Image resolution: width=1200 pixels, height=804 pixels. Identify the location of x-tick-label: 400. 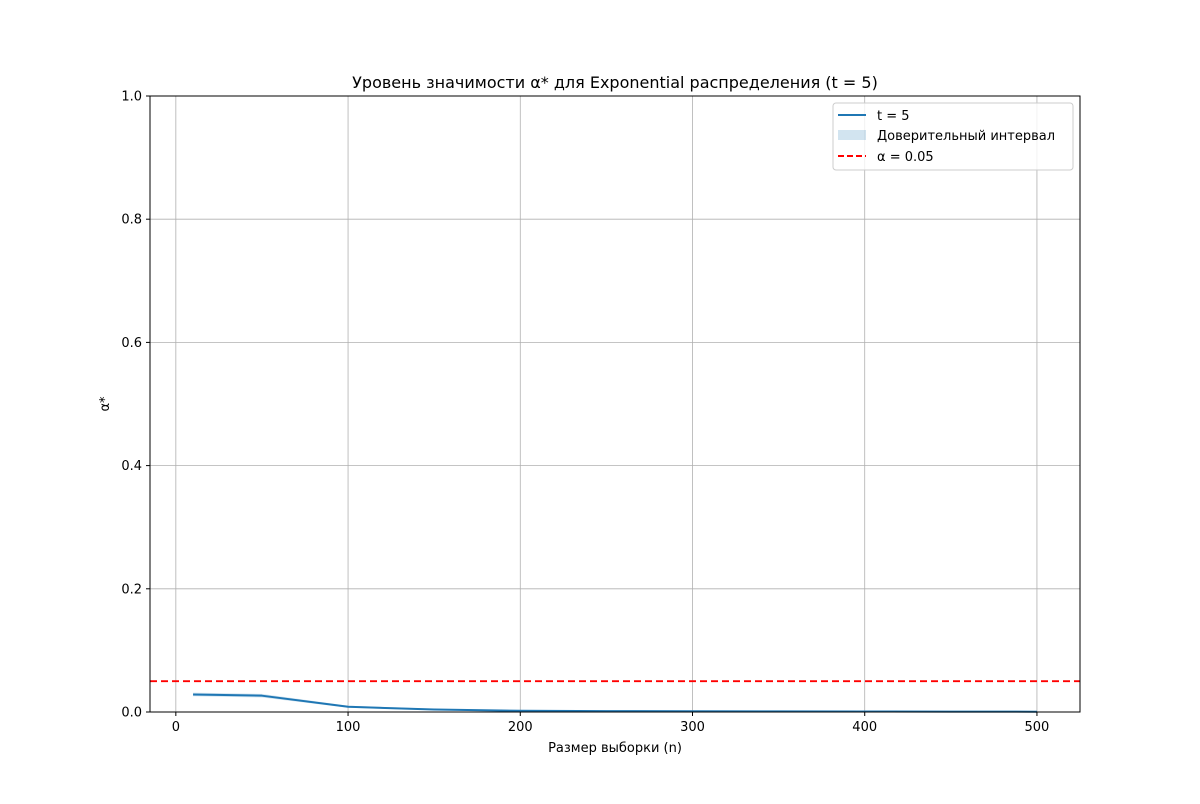
(864, 727).